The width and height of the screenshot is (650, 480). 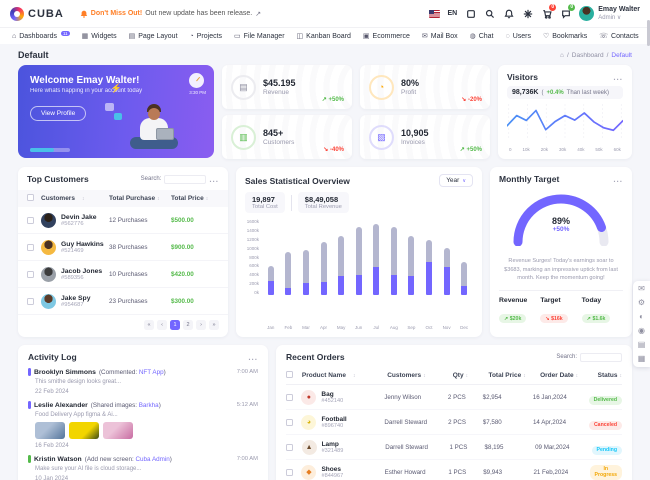 What do you see at coordinates (271, 257) in the screenshot?
I see `bar-jan` at bounding box center [271, 257].